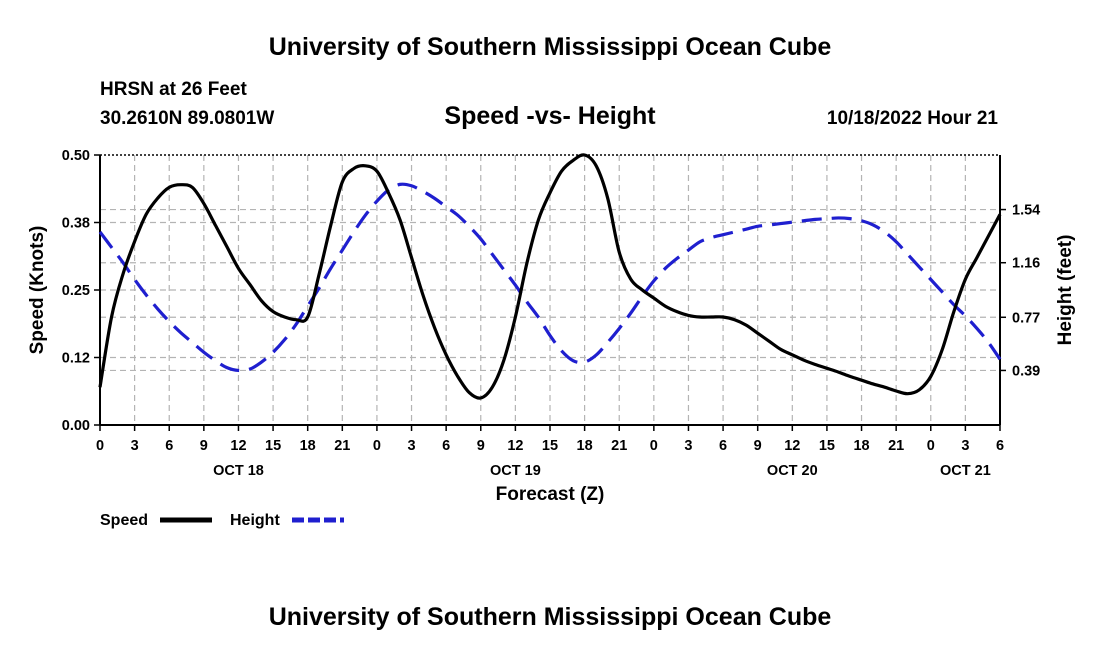  What do you see at coordinates (1026, 211) in the screenshot?
I see `y2-tick-label: 1.54` at bounding box center [1026, 211].